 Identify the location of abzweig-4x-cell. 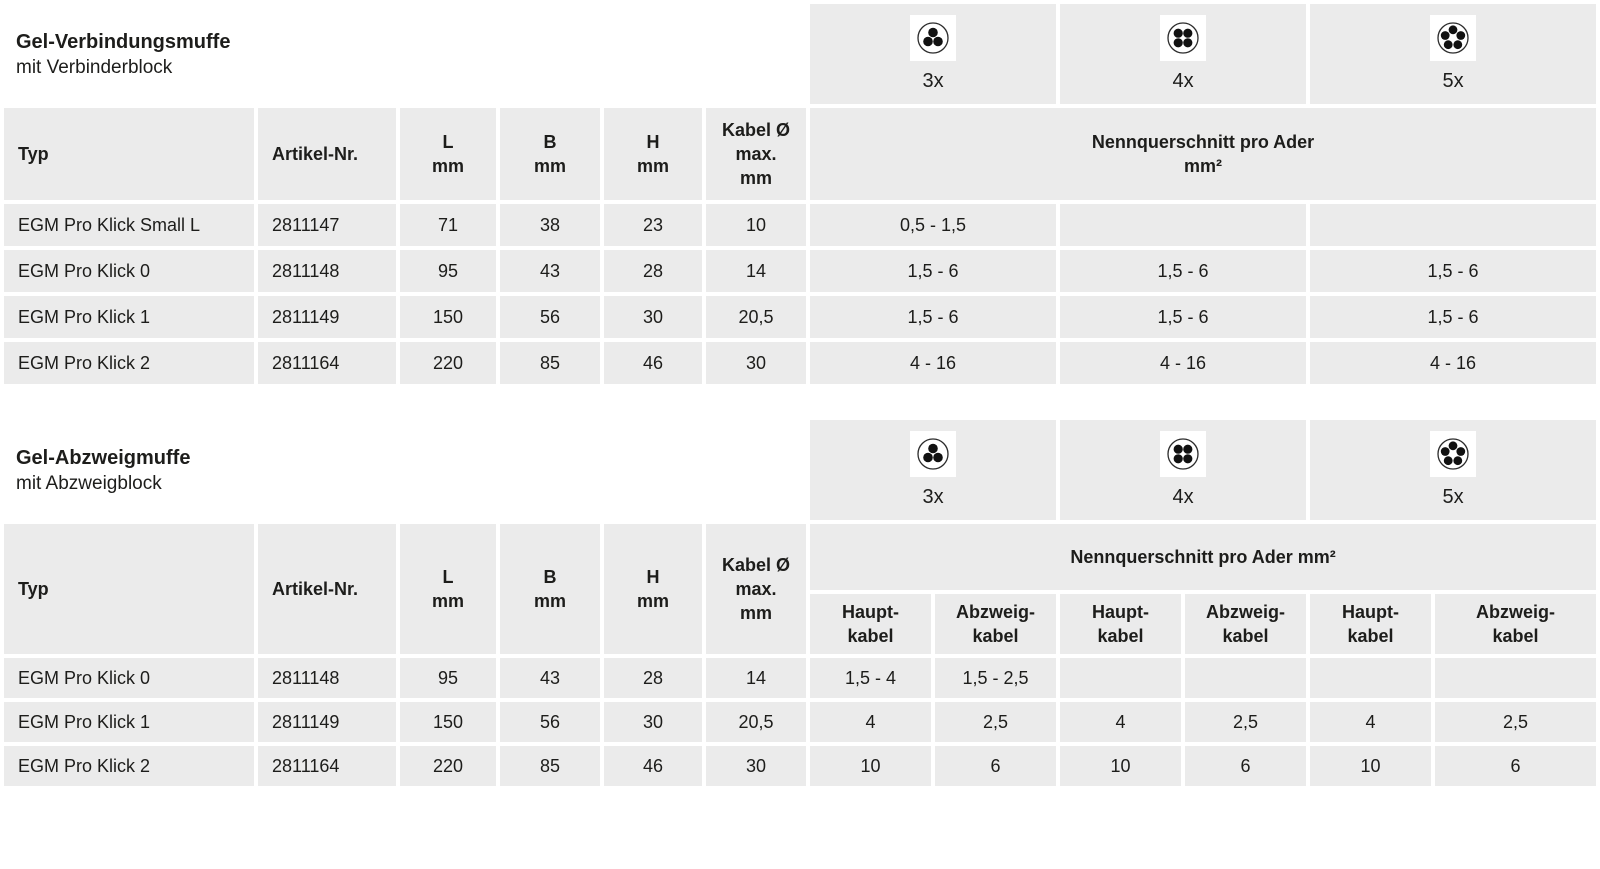
(1246, 678).